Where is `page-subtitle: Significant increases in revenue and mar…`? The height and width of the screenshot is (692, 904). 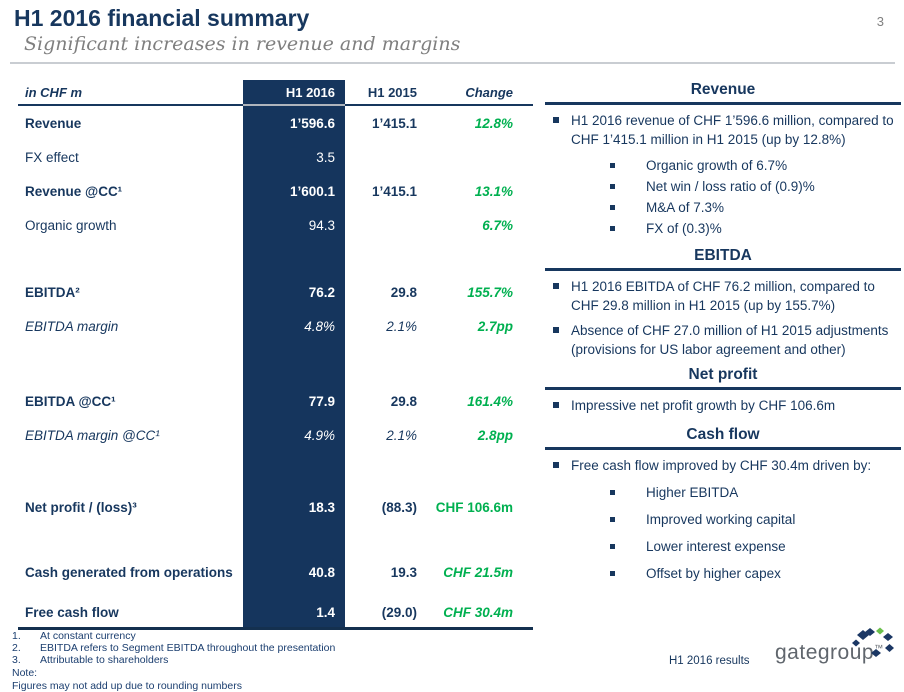
page-subtitle: Significant increases in revenue and mar… is located at coordinates (242, 44).